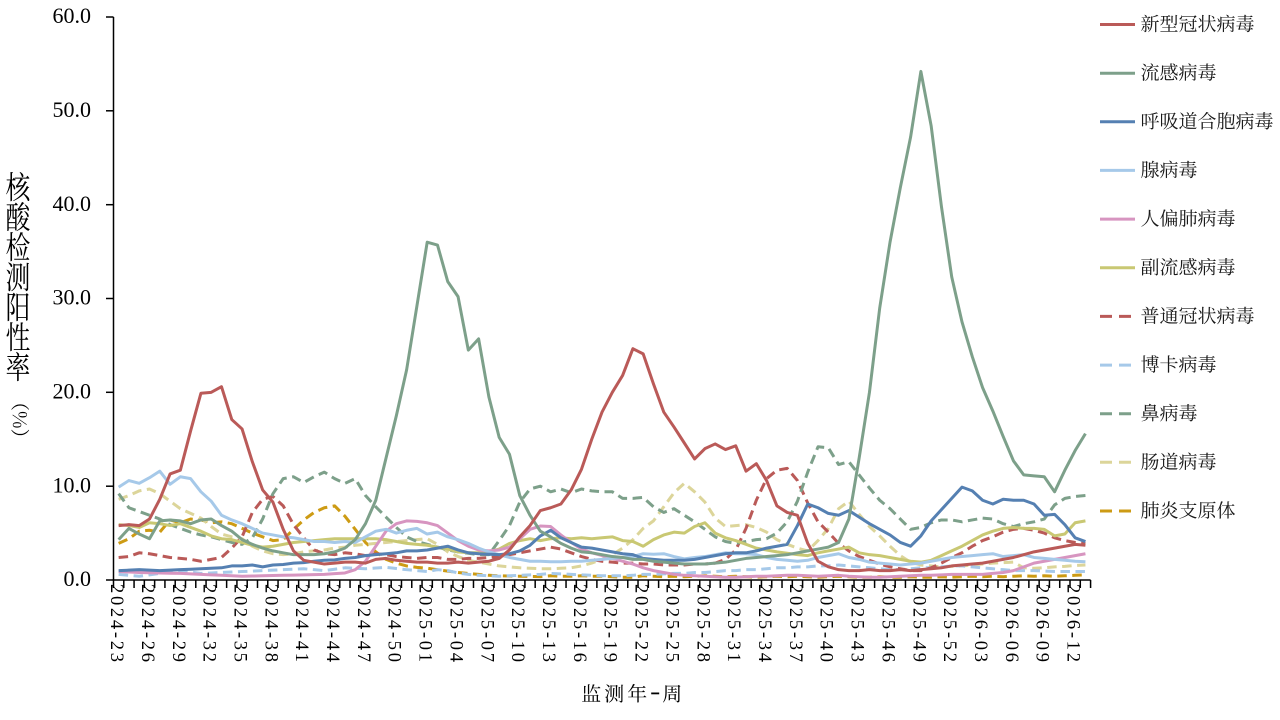 Image resolution: width=1280 pixels, height=720 pixels. I want to click on svg-text: 2024-35, so click(239, 623).